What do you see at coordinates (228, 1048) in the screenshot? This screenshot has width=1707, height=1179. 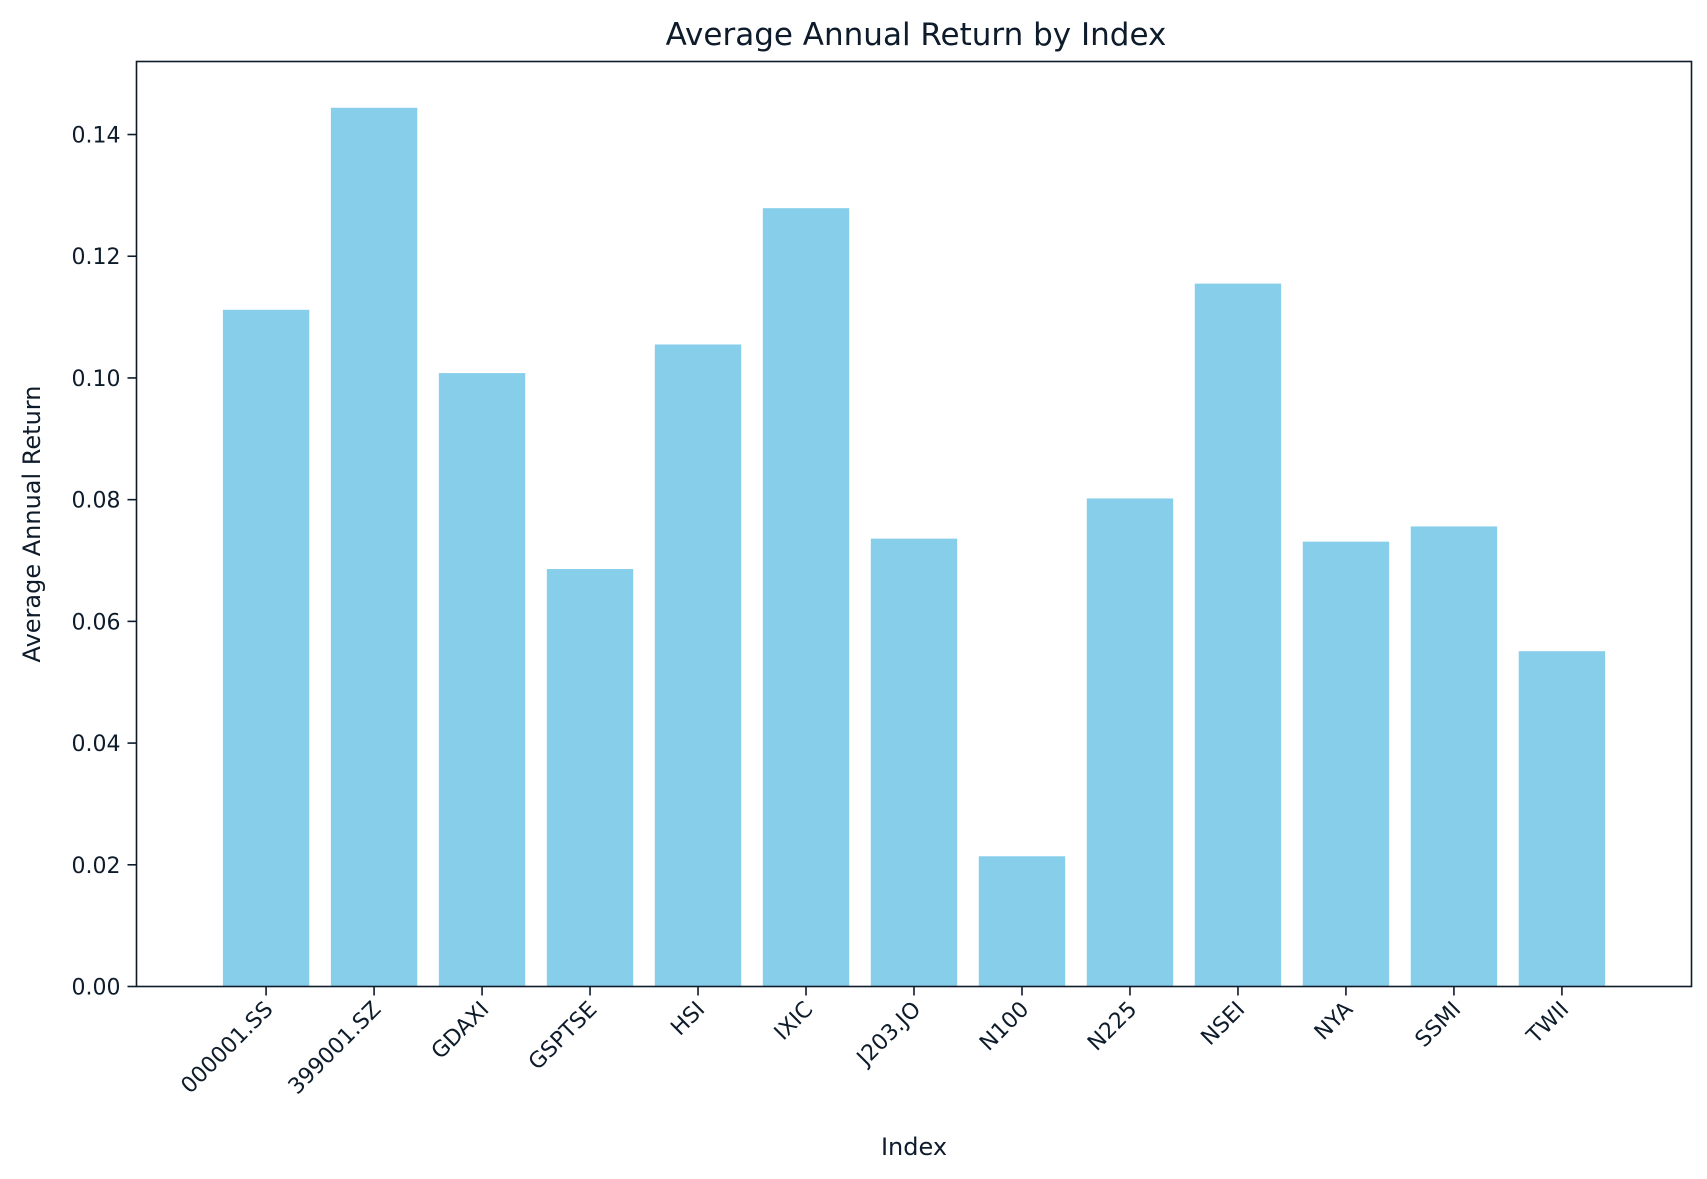 I see `x-tick-label: 000001.SS` at bounding box center [228, 1048].